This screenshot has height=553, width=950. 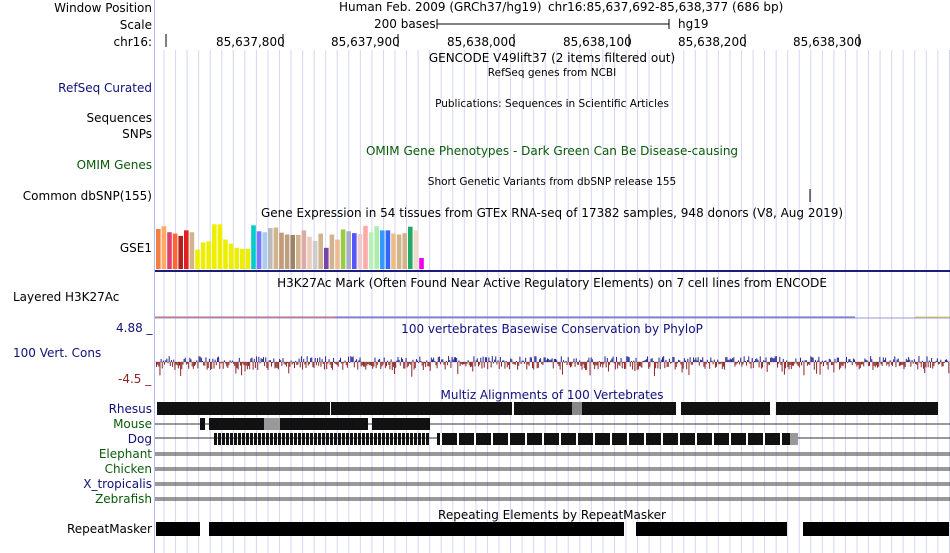 I want to click on track-label-layered-h3k27ac: Layered H3K27Ac, so click(x=66, y=297).